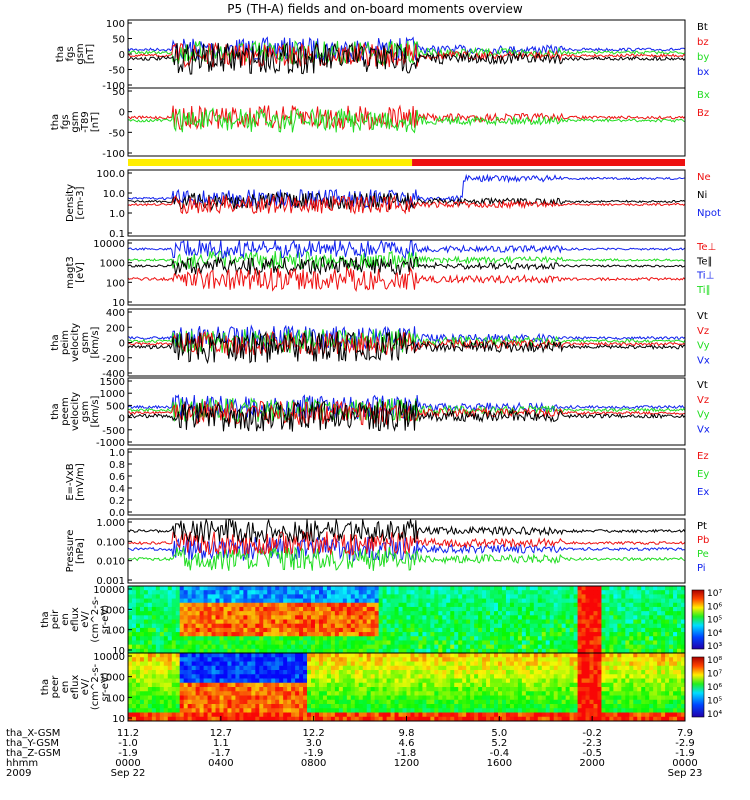 The width and height of the screenshot is (750, 800). Describe the element at coordinates (703, 474) in the screenshot. I see `legend-entry-Ey: Ey` at that location.